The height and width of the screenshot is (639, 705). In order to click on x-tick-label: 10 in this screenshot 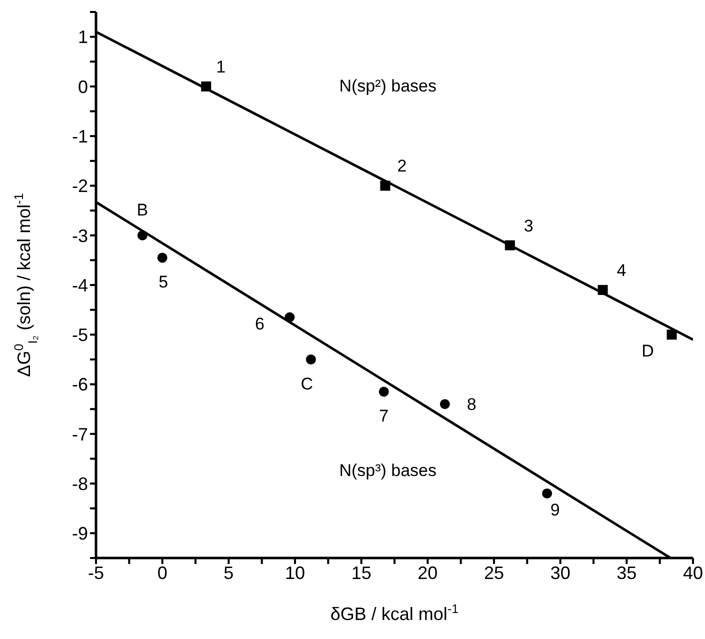, I will do `click(295, 572)`.